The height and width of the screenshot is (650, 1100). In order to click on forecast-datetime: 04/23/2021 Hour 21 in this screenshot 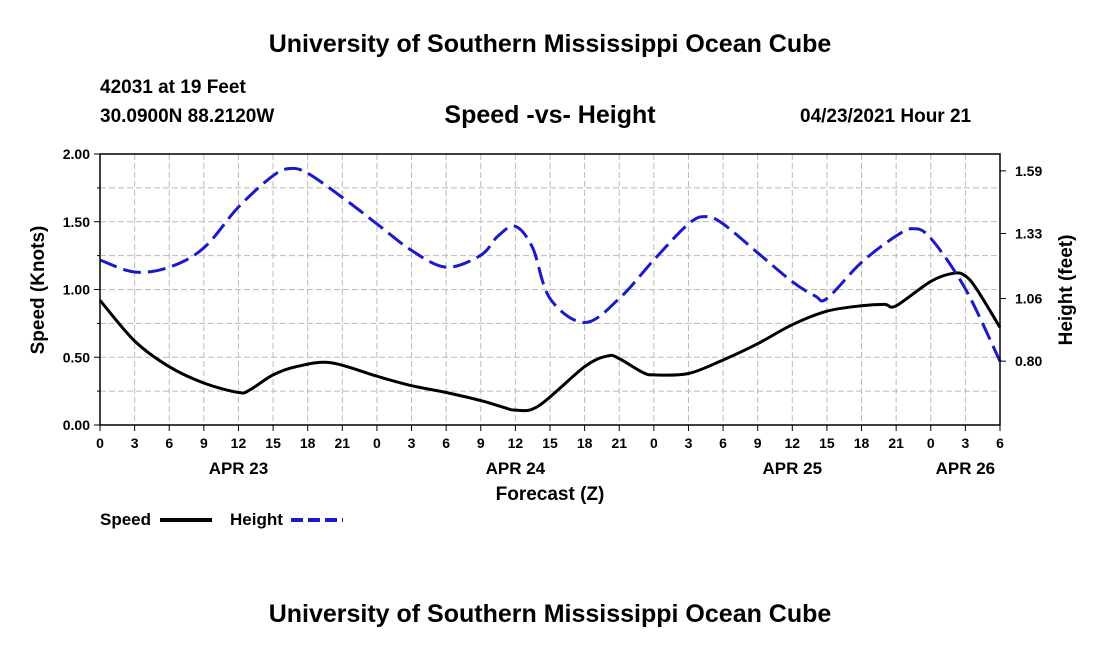, I will do `click(886, 116)`.